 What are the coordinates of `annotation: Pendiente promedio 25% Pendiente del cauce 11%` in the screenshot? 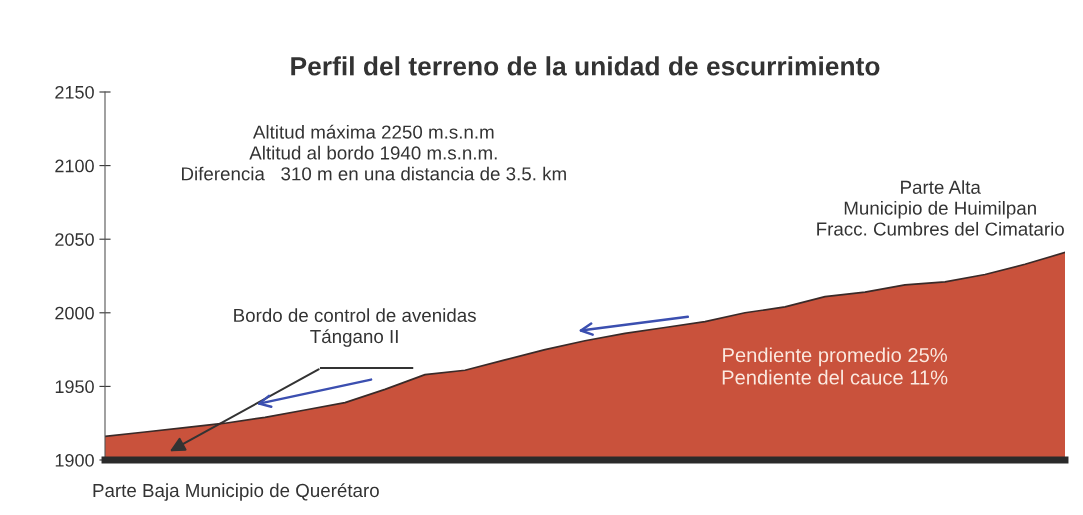 It's located at (835, 366).